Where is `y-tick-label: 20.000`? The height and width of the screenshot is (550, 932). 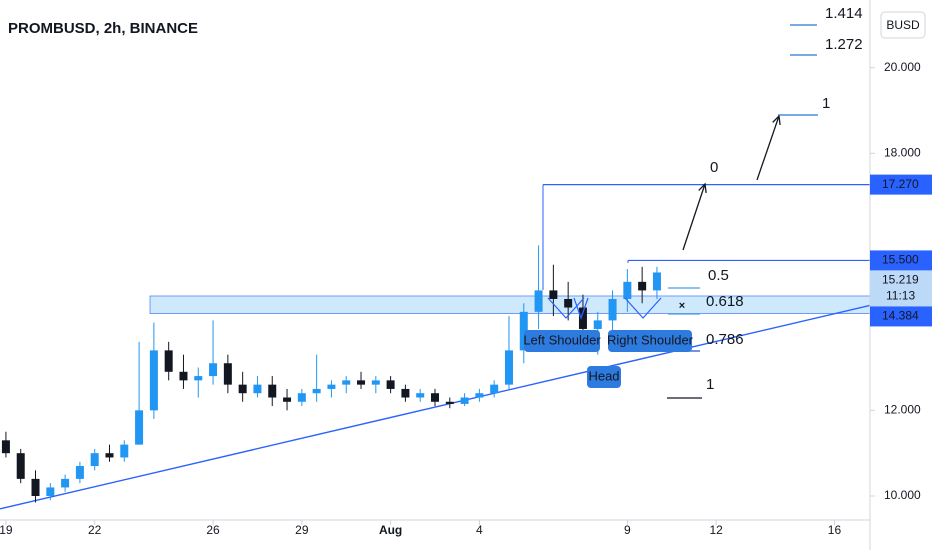 y-tick-label: 20.000 is located at coordinates (902, 67).